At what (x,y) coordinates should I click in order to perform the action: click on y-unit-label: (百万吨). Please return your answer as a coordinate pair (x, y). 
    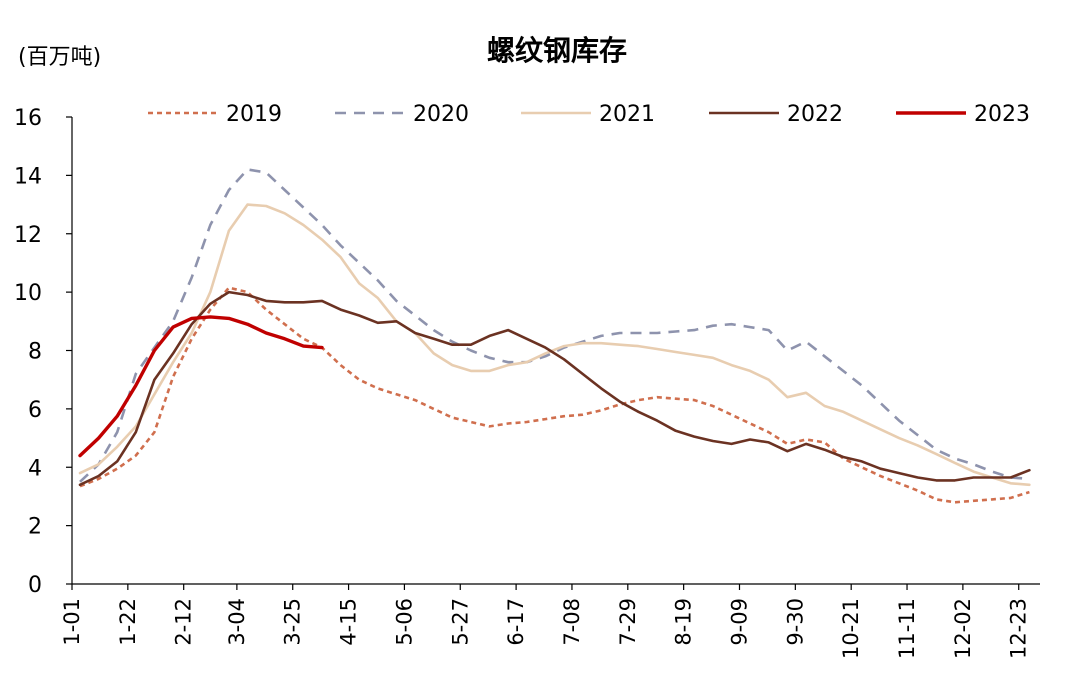
    Looking at the image, I should click on (59, 57).